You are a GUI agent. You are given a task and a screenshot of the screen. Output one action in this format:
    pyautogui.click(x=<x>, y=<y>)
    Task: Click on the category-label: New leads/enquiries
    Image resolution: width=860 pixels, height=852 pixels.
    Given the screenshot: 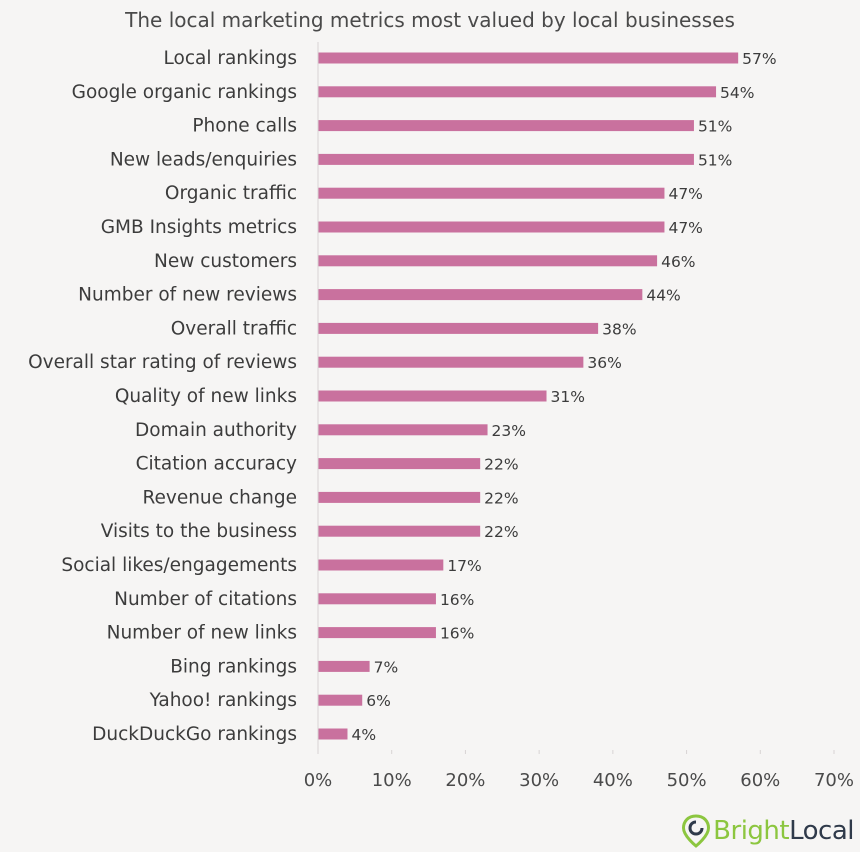 What is the action you would take?
    pyautogui.click(x=203, y=159)
    